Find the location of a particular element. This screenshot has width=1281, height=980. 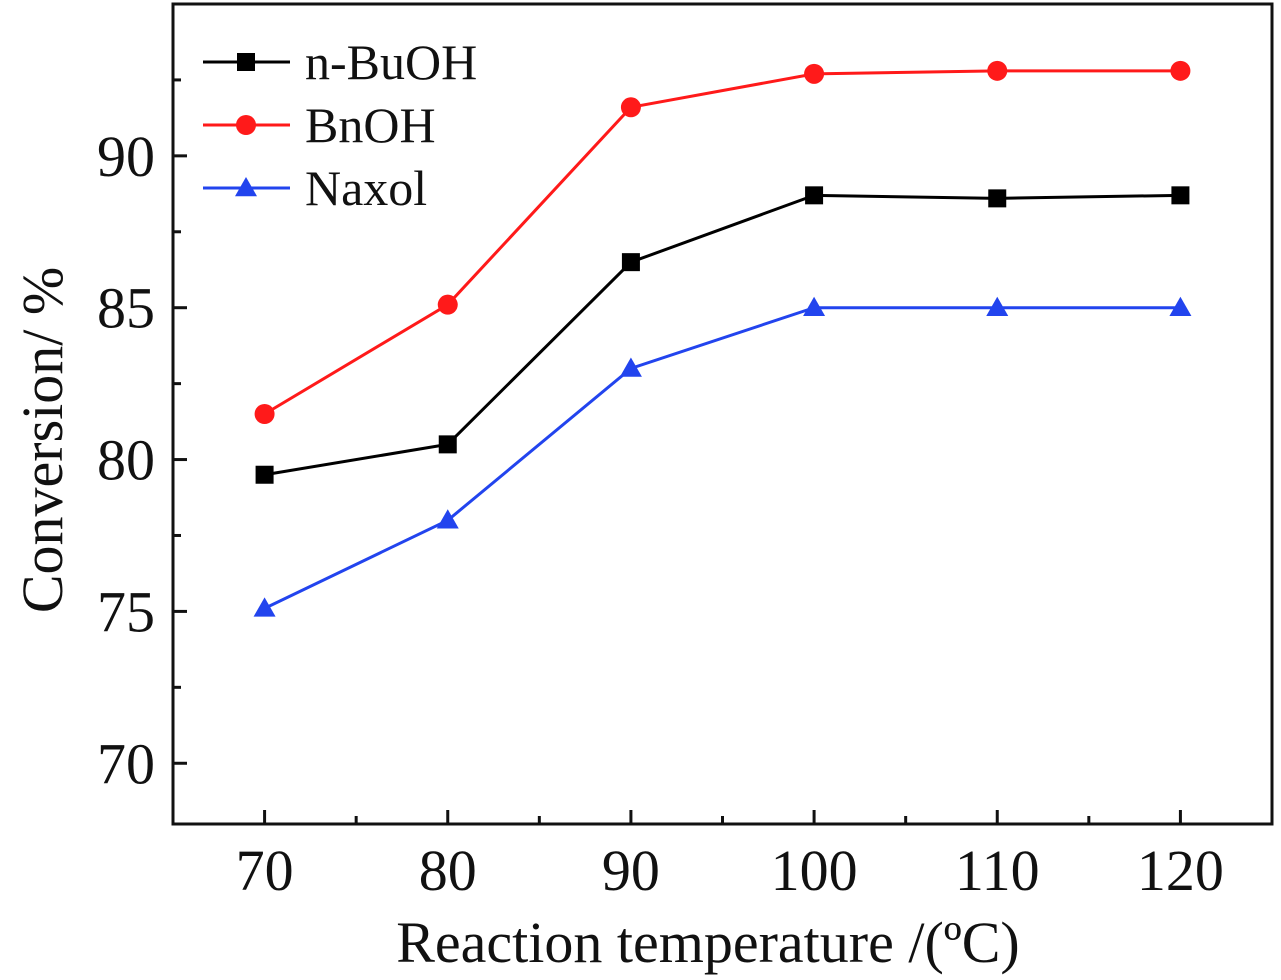

legend-label-bnoh: BnOH is located at coordinates (370, 125).